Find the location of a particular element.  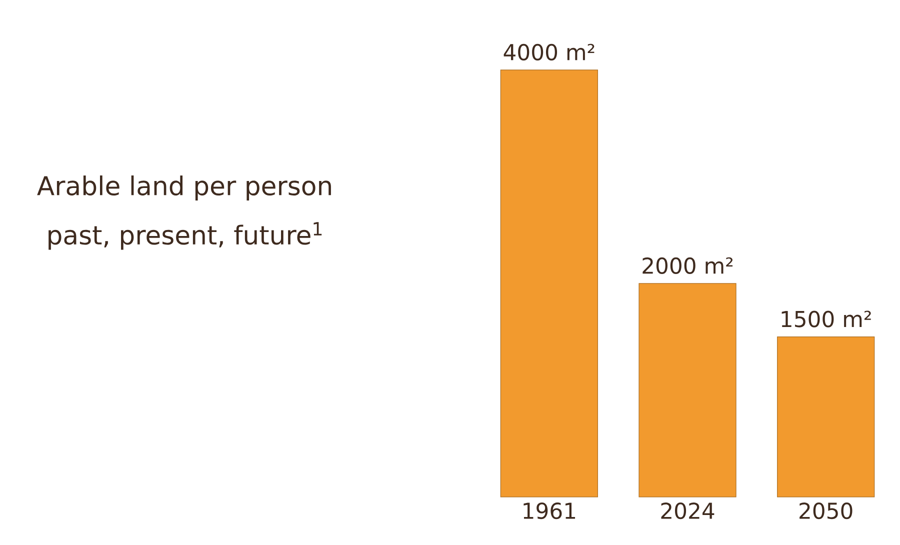

x-tick-label: 2050 is located at coordinates (826, 511).